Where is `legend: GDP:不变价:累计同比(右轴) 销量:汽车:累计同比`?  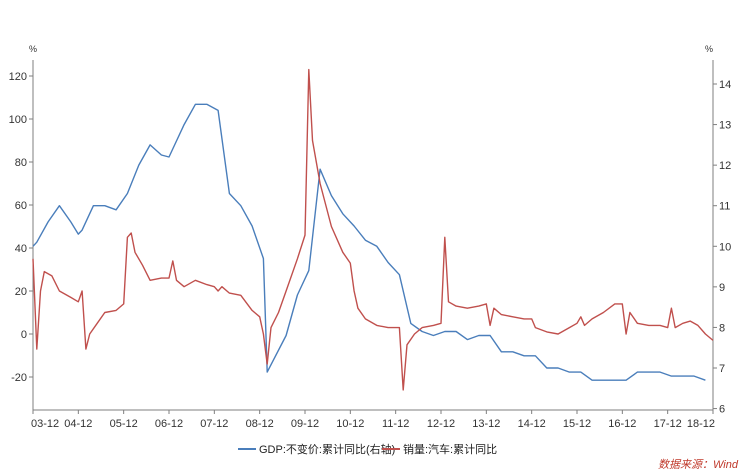 legend: GDP:不变价:累计同比(右轴) 销量:汽车:累计同比 is located at coordinates (367, 449).